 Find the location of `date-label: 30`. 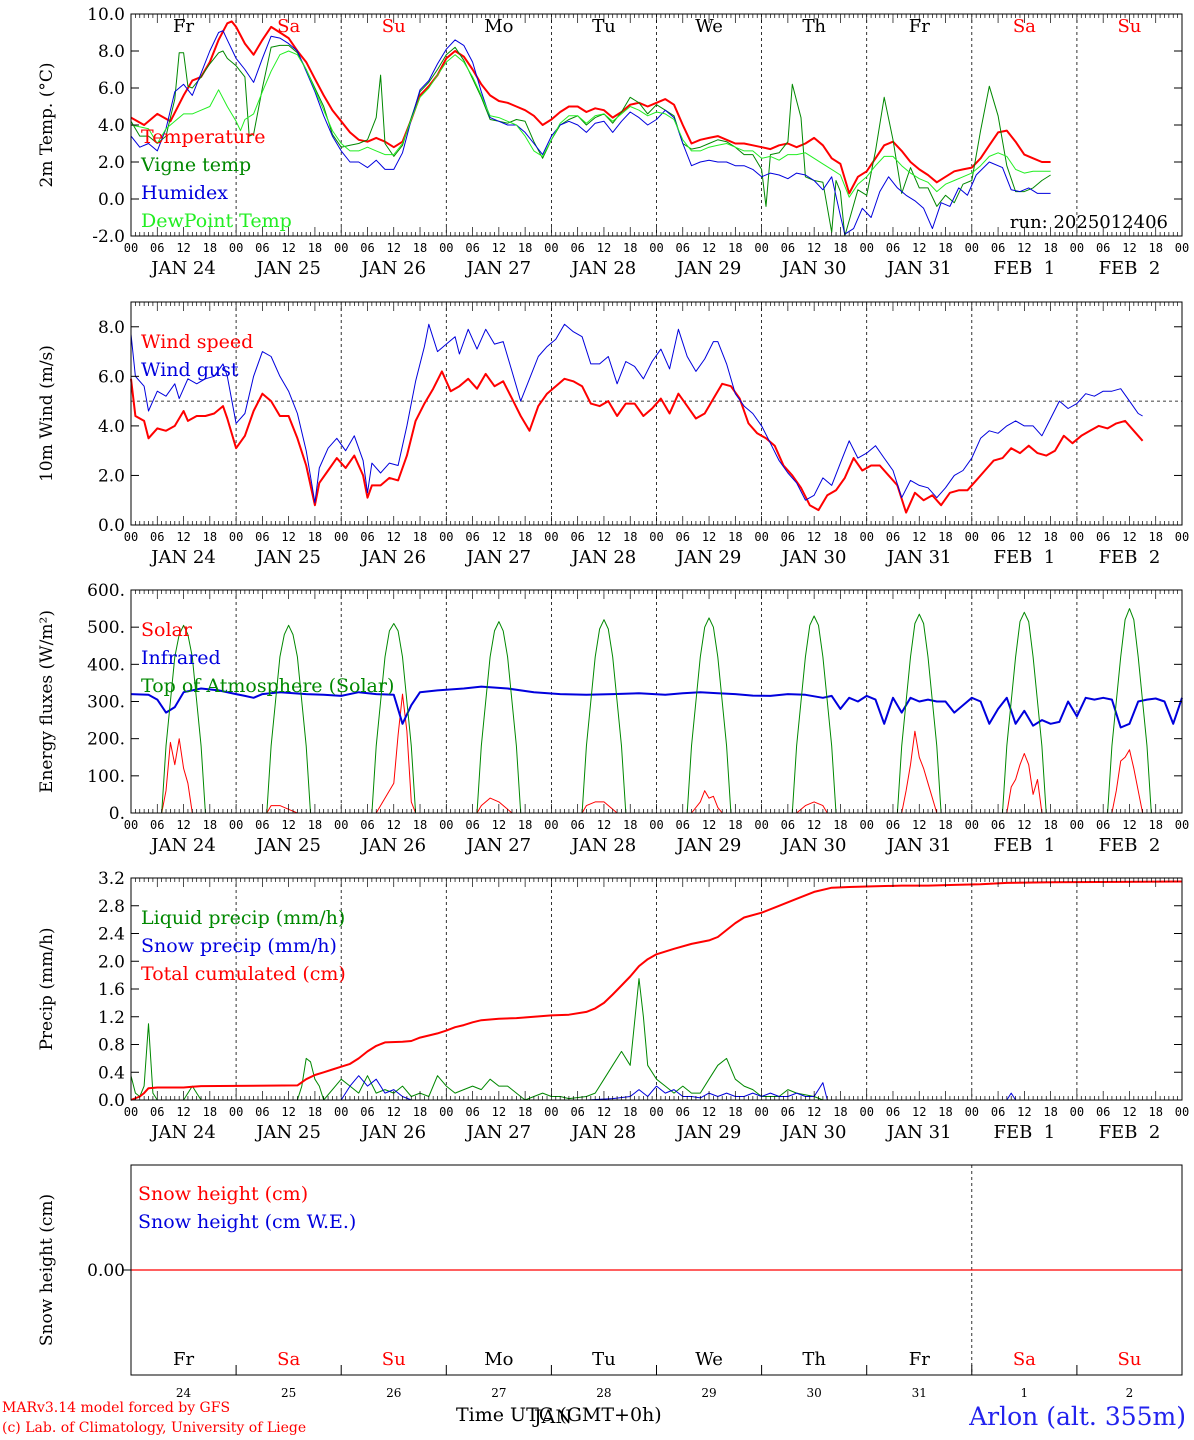

date-label: 30 is located at coordinates (814, 1393).